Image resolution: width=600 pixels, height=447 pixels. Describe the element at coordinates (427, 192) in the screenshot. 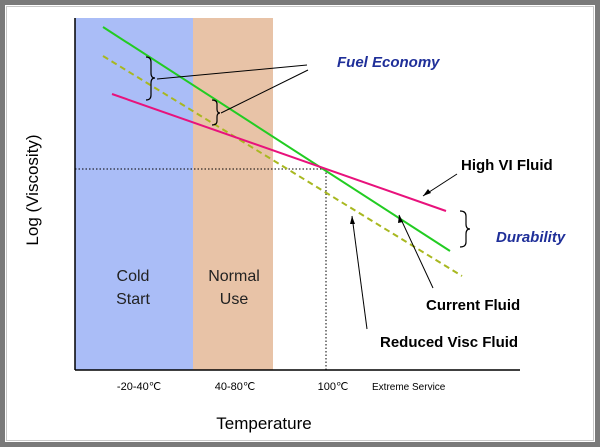

I see `arrowhead-high-vi-fluid` at that location.